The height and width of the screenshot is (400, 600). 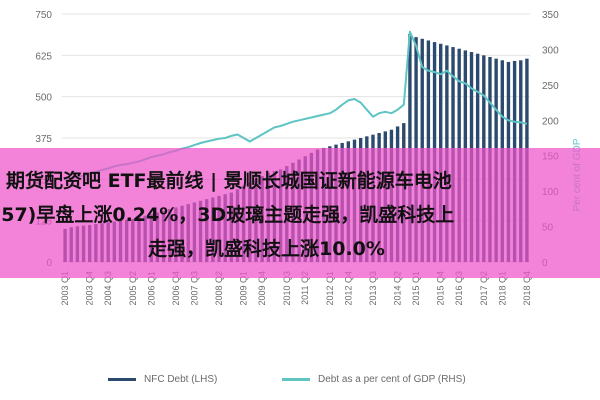 What do you see at coordinates (305, 288) in the screenshot?
I see `x-tick-label: 2011 Q2` at bounding box center [305, 288].